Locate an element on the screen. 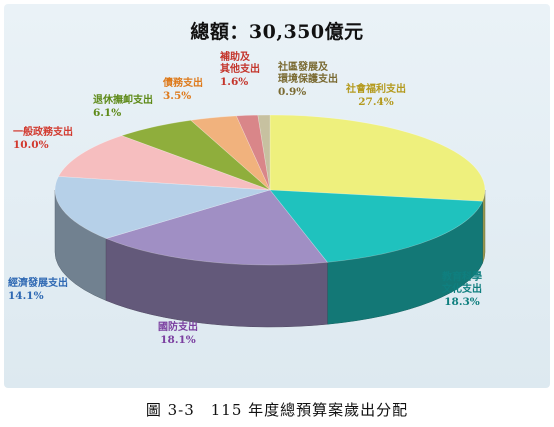  label-percent: 6.1% is located at coordinates (107, 113).